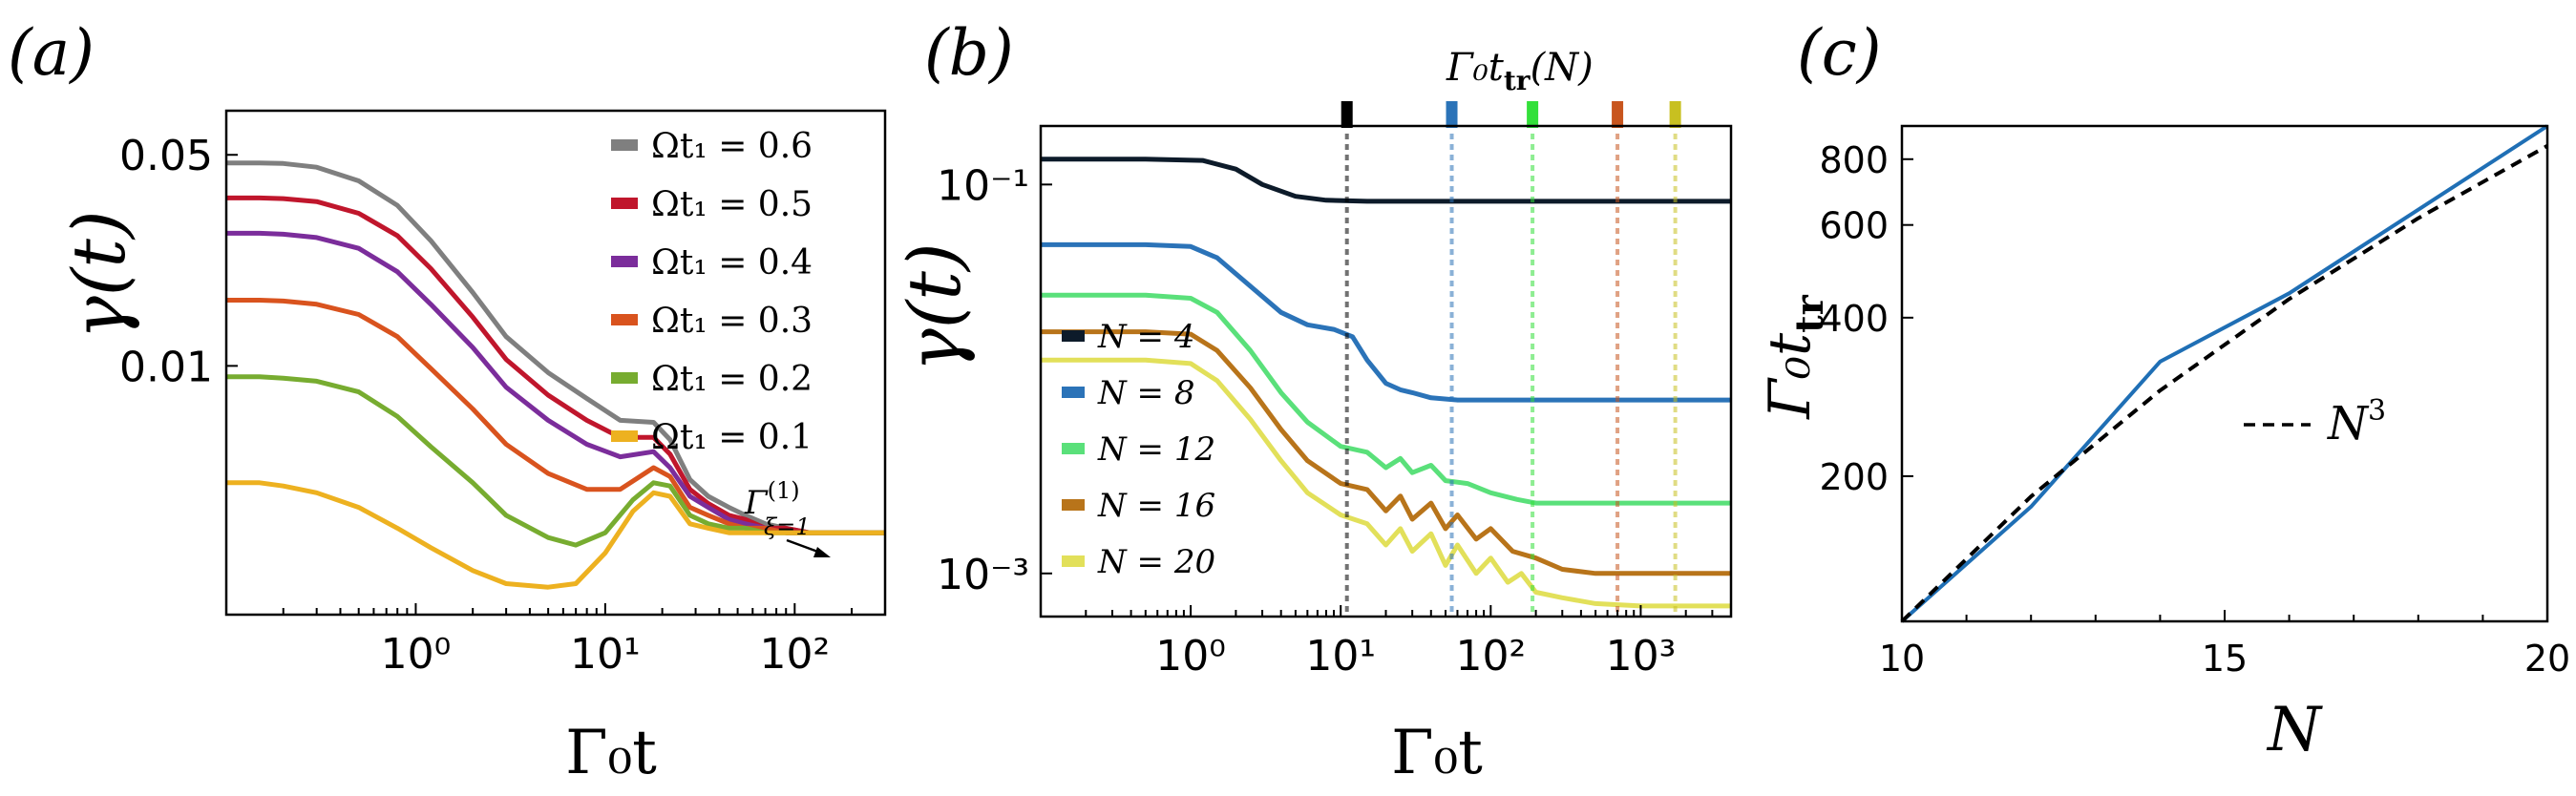 The width and height of the screenshot is (2576, 796). What do you see at coordinates (983, 185) in the screenshot?
I see `y-tick-label-0: 10⁻¹` at bounding box center [983, 185].